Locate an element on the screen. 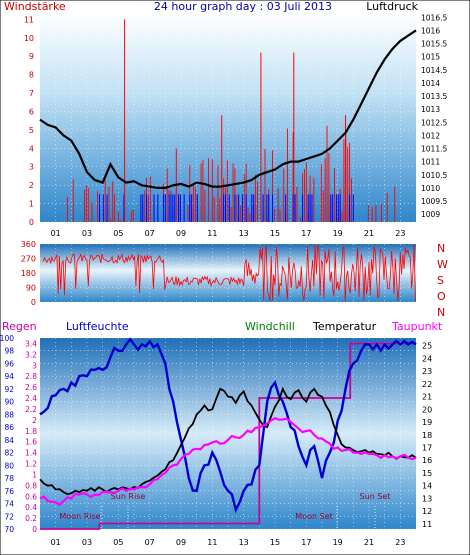  right-tick-label: 1013.5 is located at coordinates (434, 96).